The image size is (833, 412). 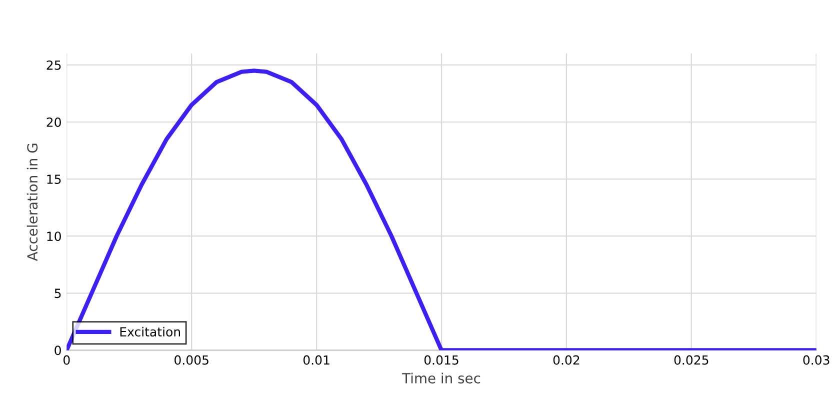 What do you see at coordinates (57, 293) in the screenshot?
I see `y-tick-label: 5` at bounding box center [57, 293].